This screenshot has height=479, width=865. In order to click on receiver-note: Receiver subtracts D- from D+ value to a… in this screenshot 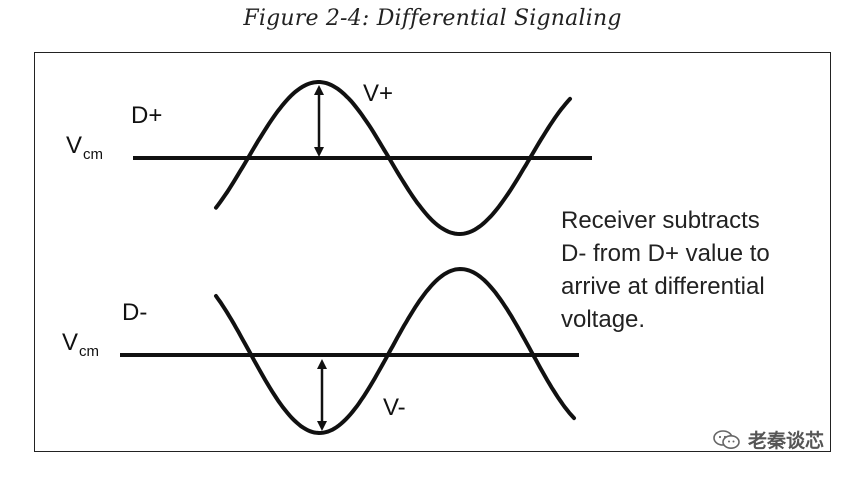, I will do `click(696, 270)`.